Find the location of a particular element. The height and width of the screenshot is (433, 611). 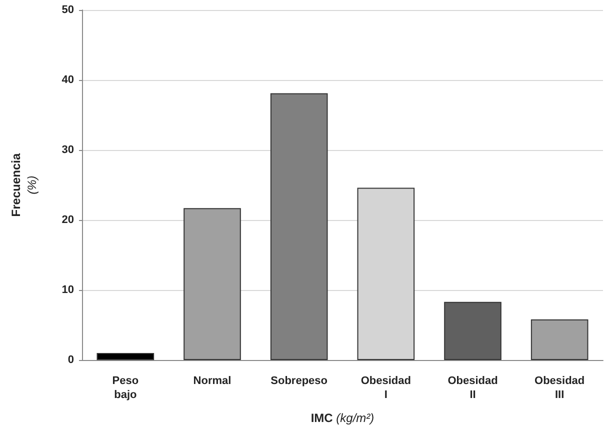

y-tick-label: 20 is located at coordinates (68, 220).